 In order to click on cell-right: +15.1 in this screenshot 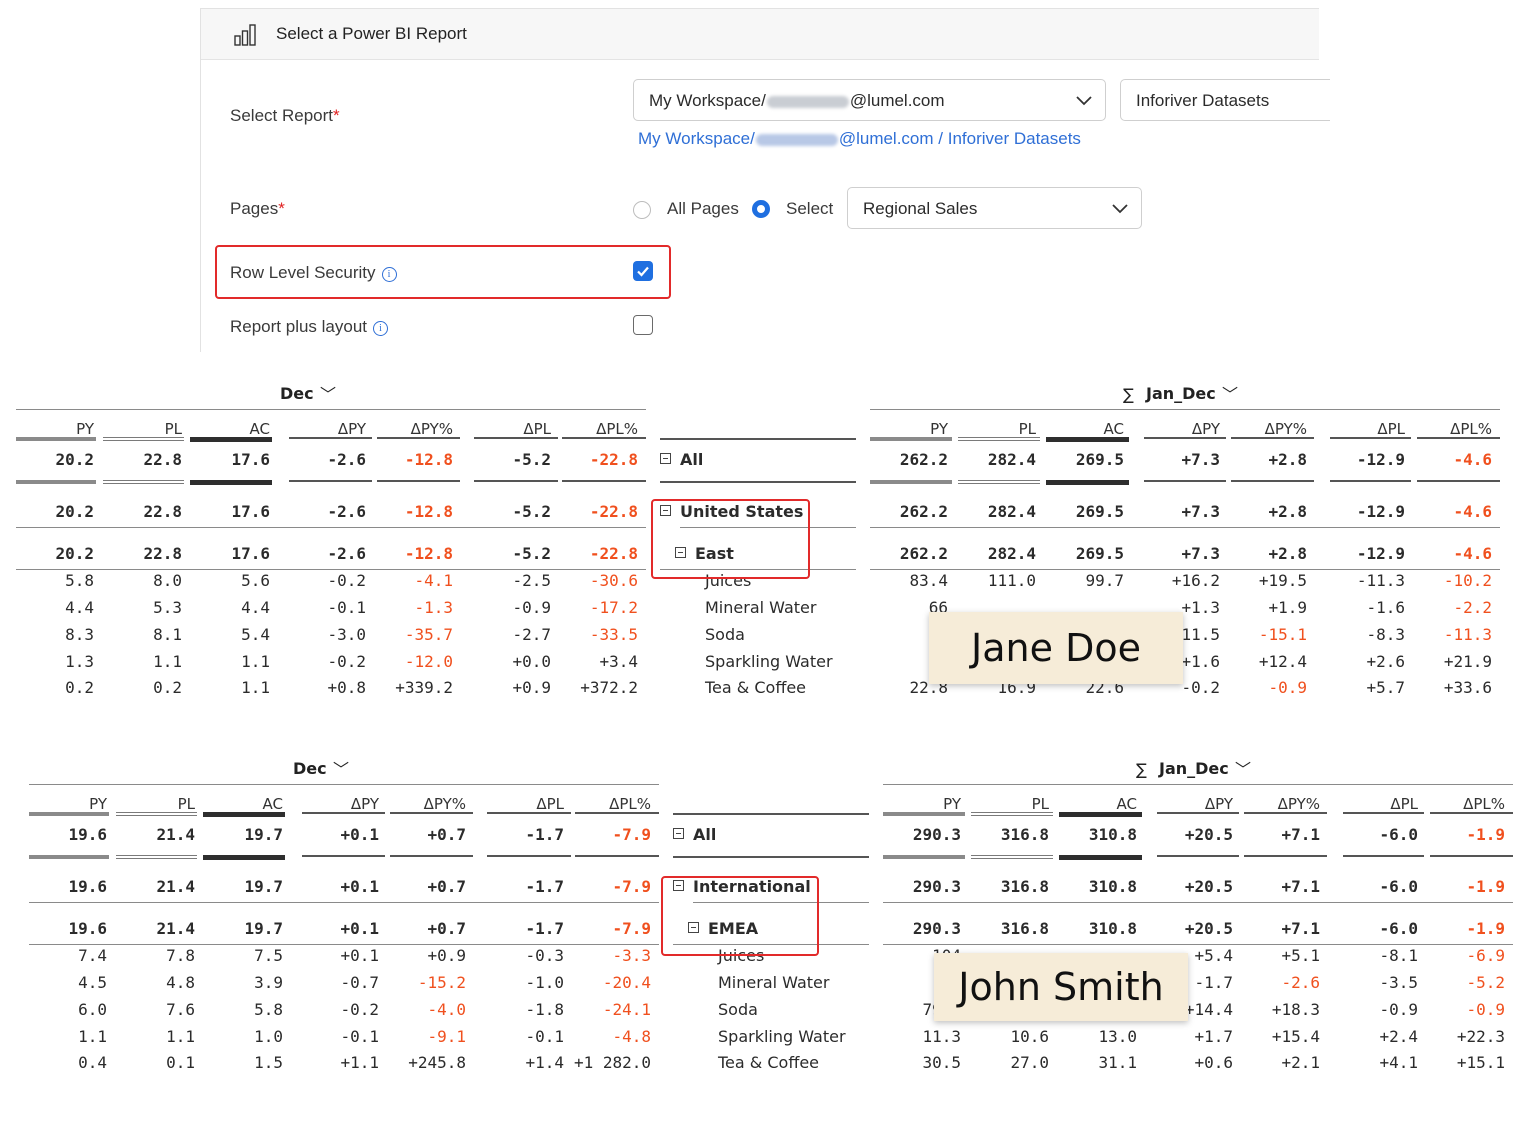, I will do `click(1480, 1062)`.